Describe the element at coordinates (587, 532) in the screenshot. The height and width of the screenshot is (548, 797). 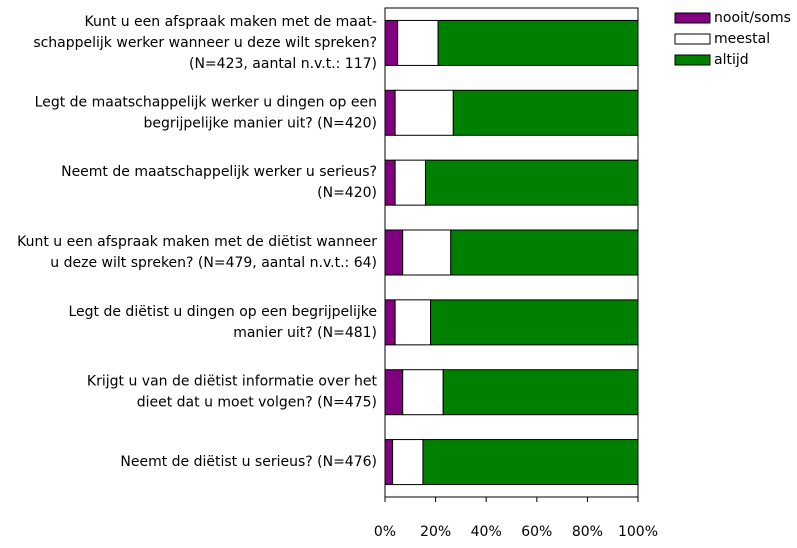
I see `x-tick-label: 80%` at that location.